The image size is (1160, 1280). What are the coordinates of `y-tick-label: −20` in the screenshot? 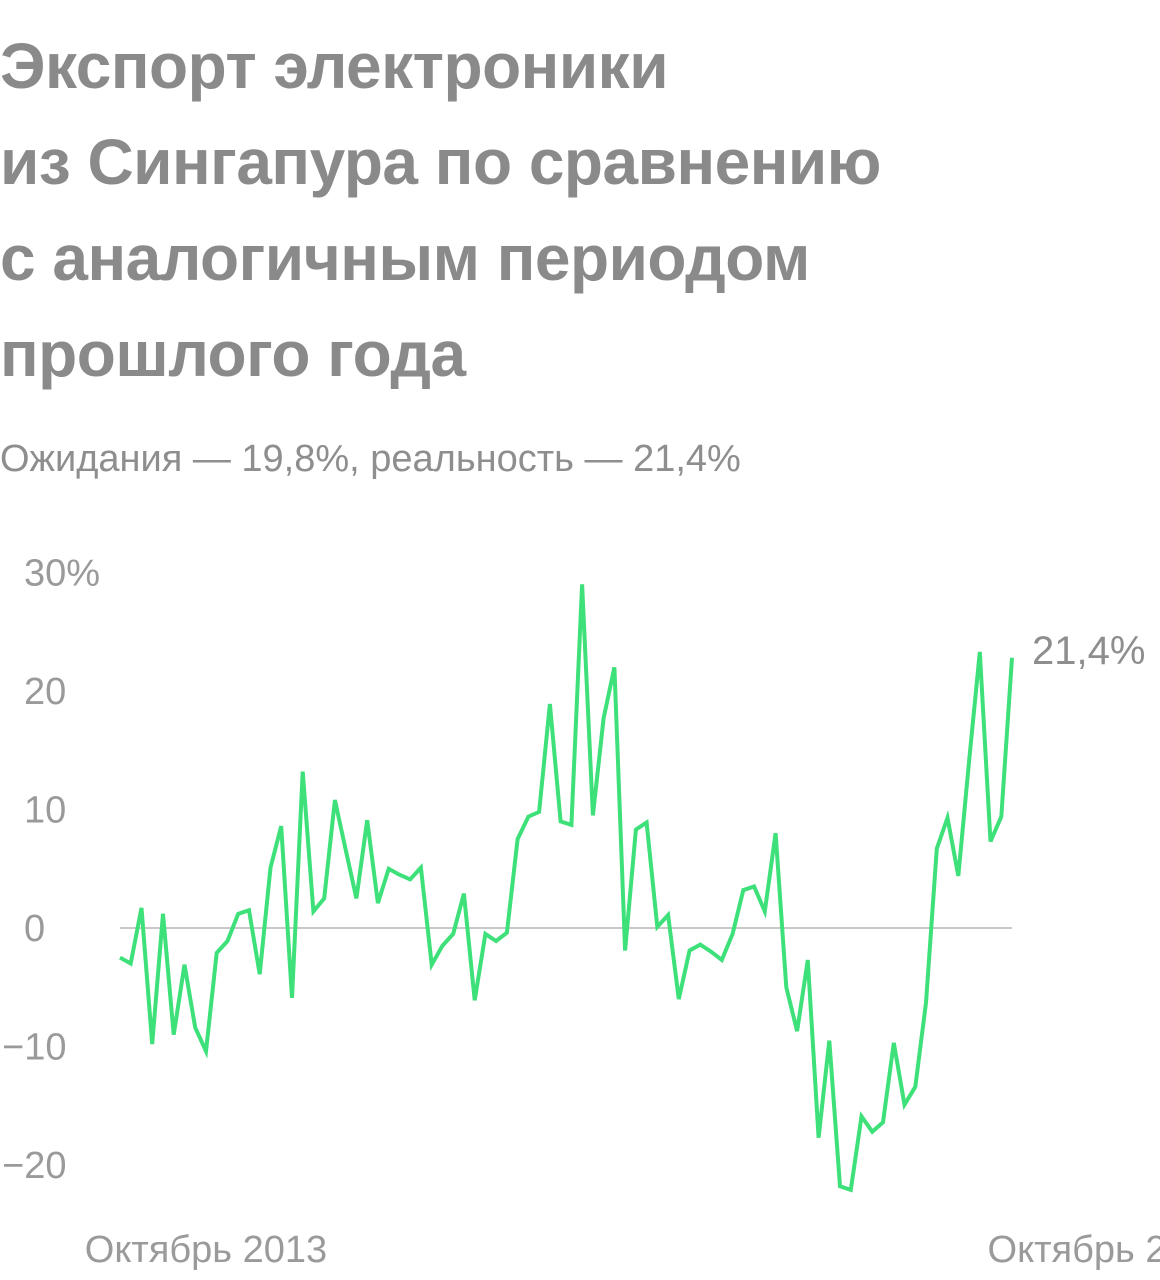 It's located at (34, 1166).